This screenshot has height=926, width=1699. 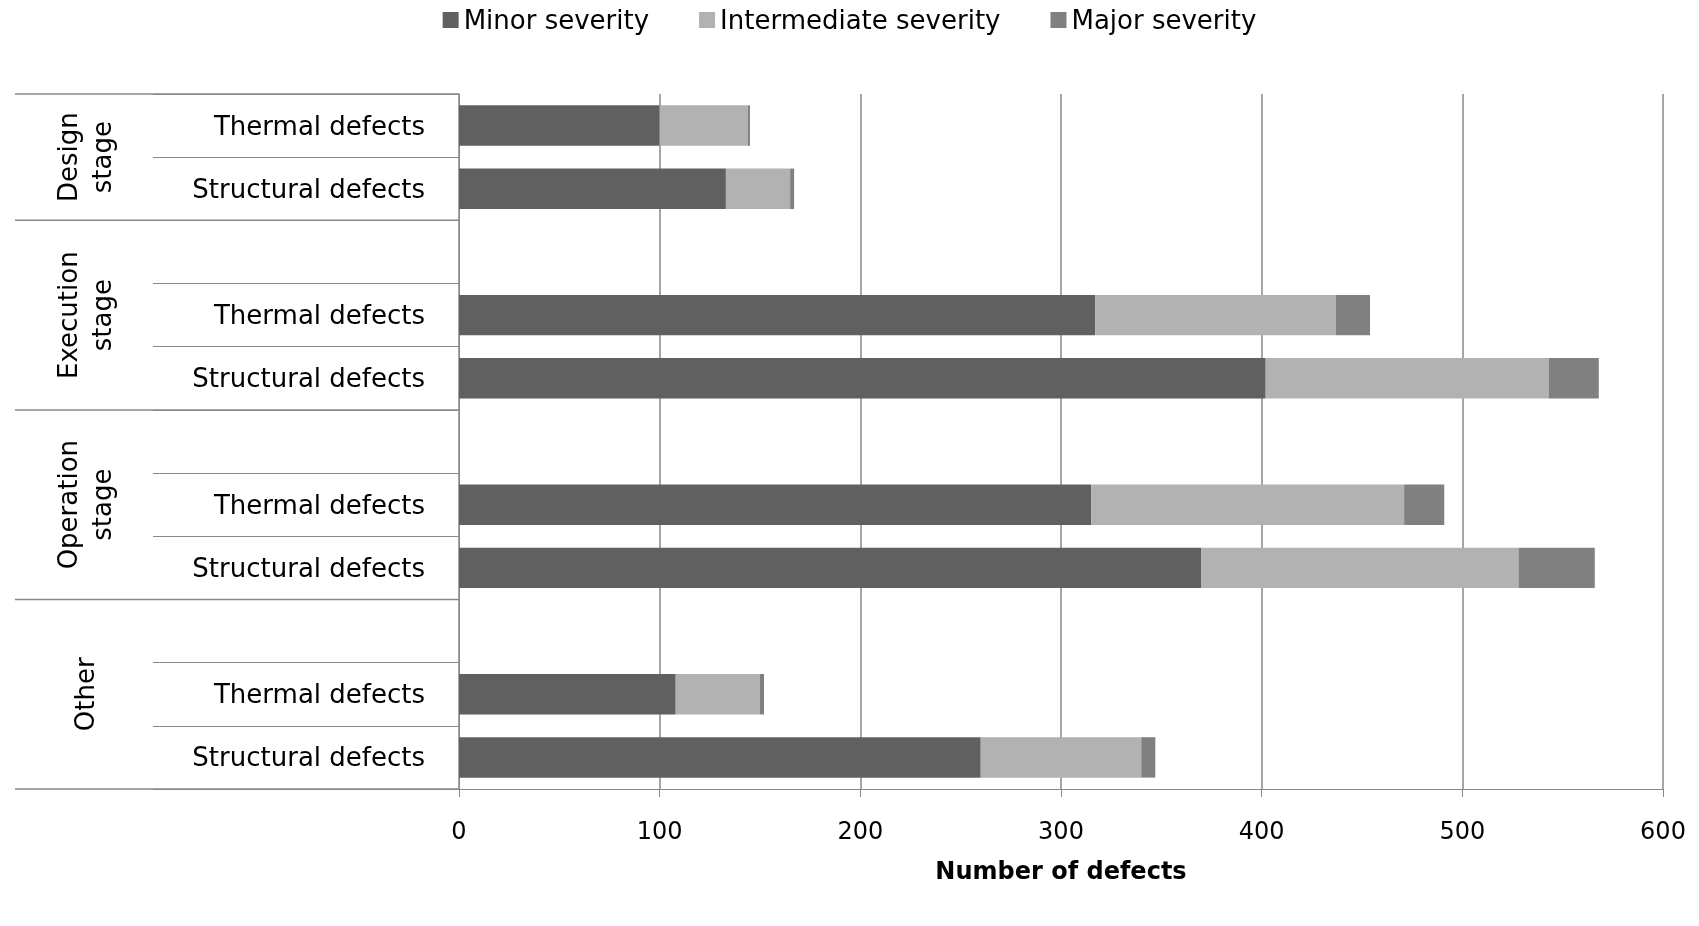 I want to click on x-axis-title: Number of defects, so click(x=1061, y=871).